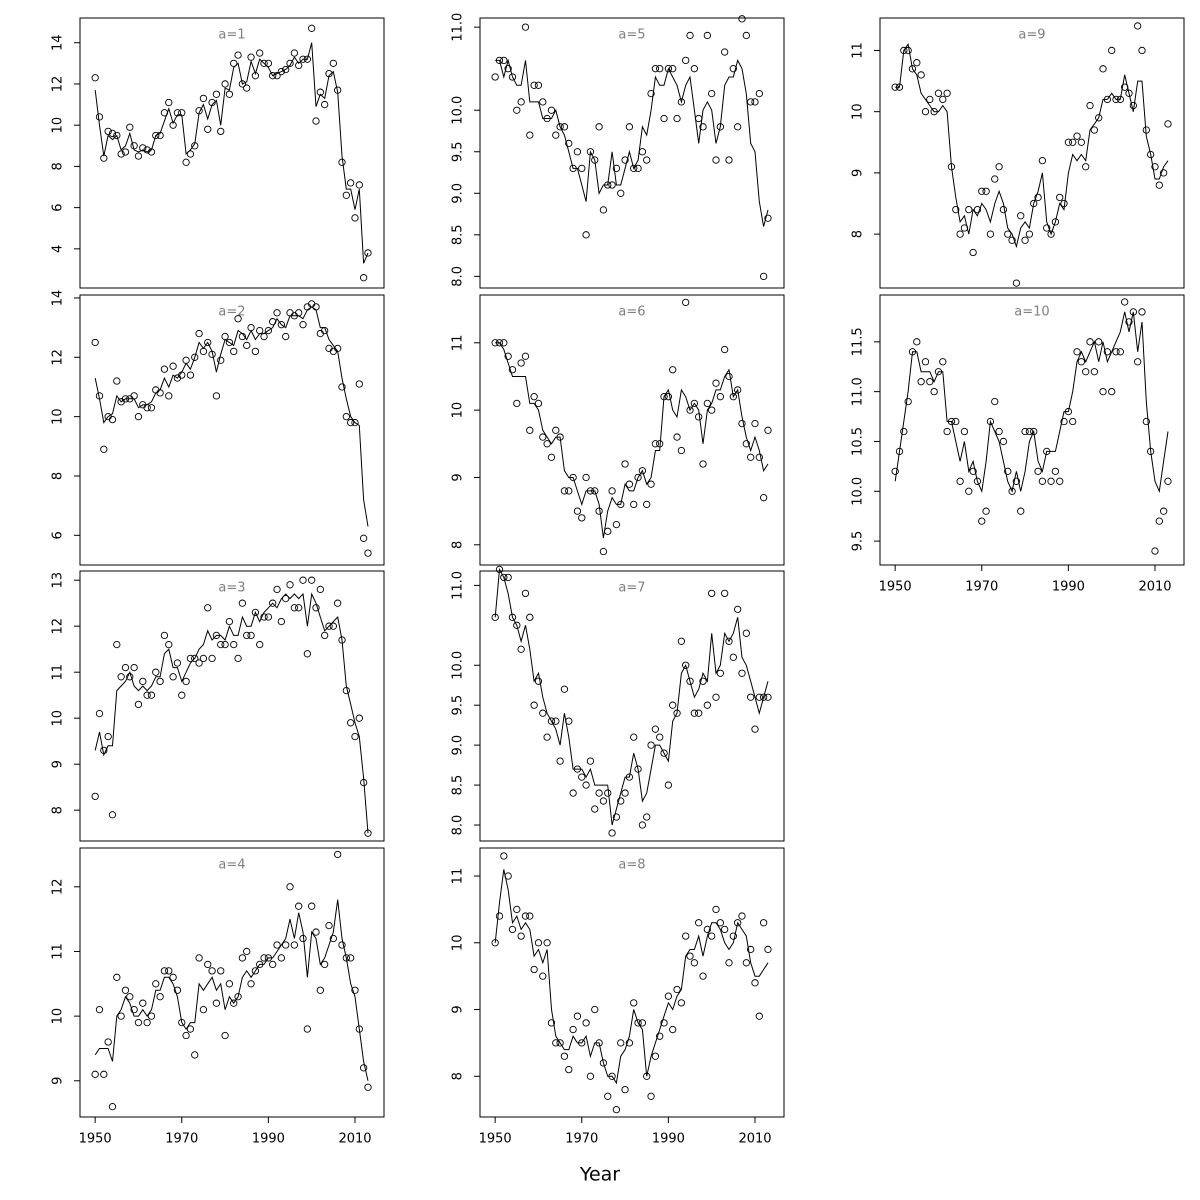  I want to click on panel: a=9 8 9 10 11, so click(1018, 153).